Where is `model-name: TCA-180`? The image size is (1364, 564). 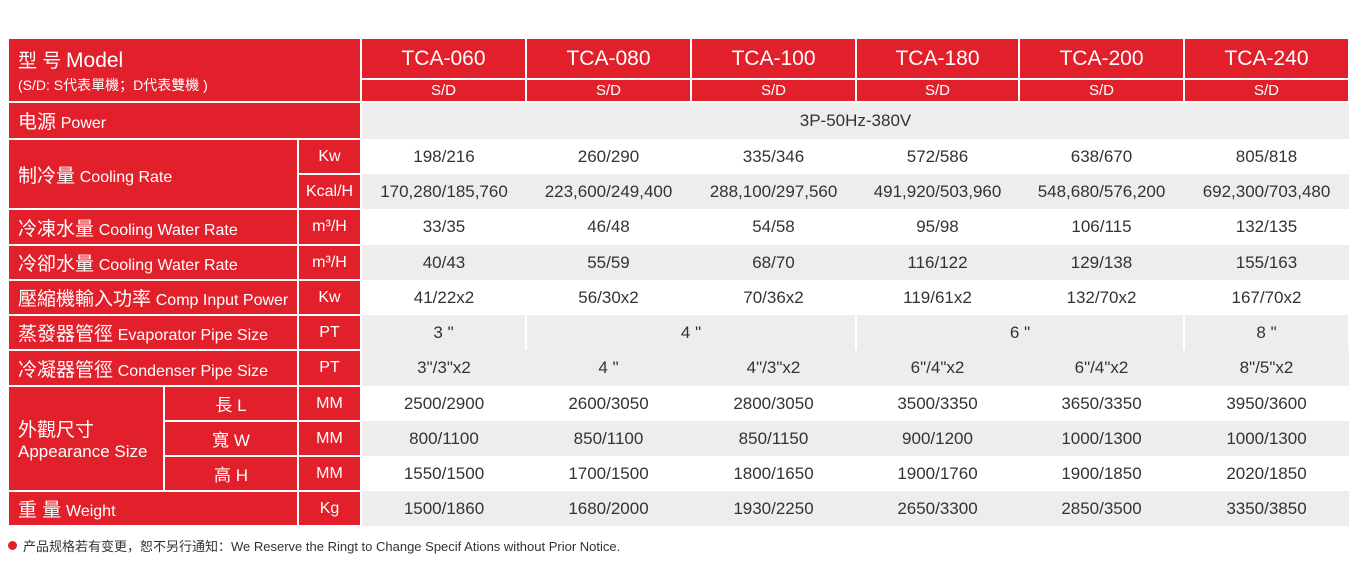
model-name: TCA-180 is located at coordinates (937, 58).